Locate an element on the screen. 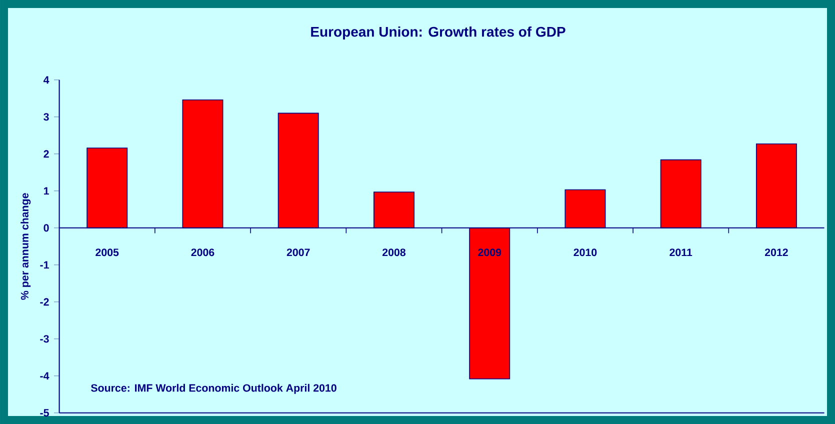 The image size is (835, 424). x-tick-label: 2010 is located at coordinates (585, 252).